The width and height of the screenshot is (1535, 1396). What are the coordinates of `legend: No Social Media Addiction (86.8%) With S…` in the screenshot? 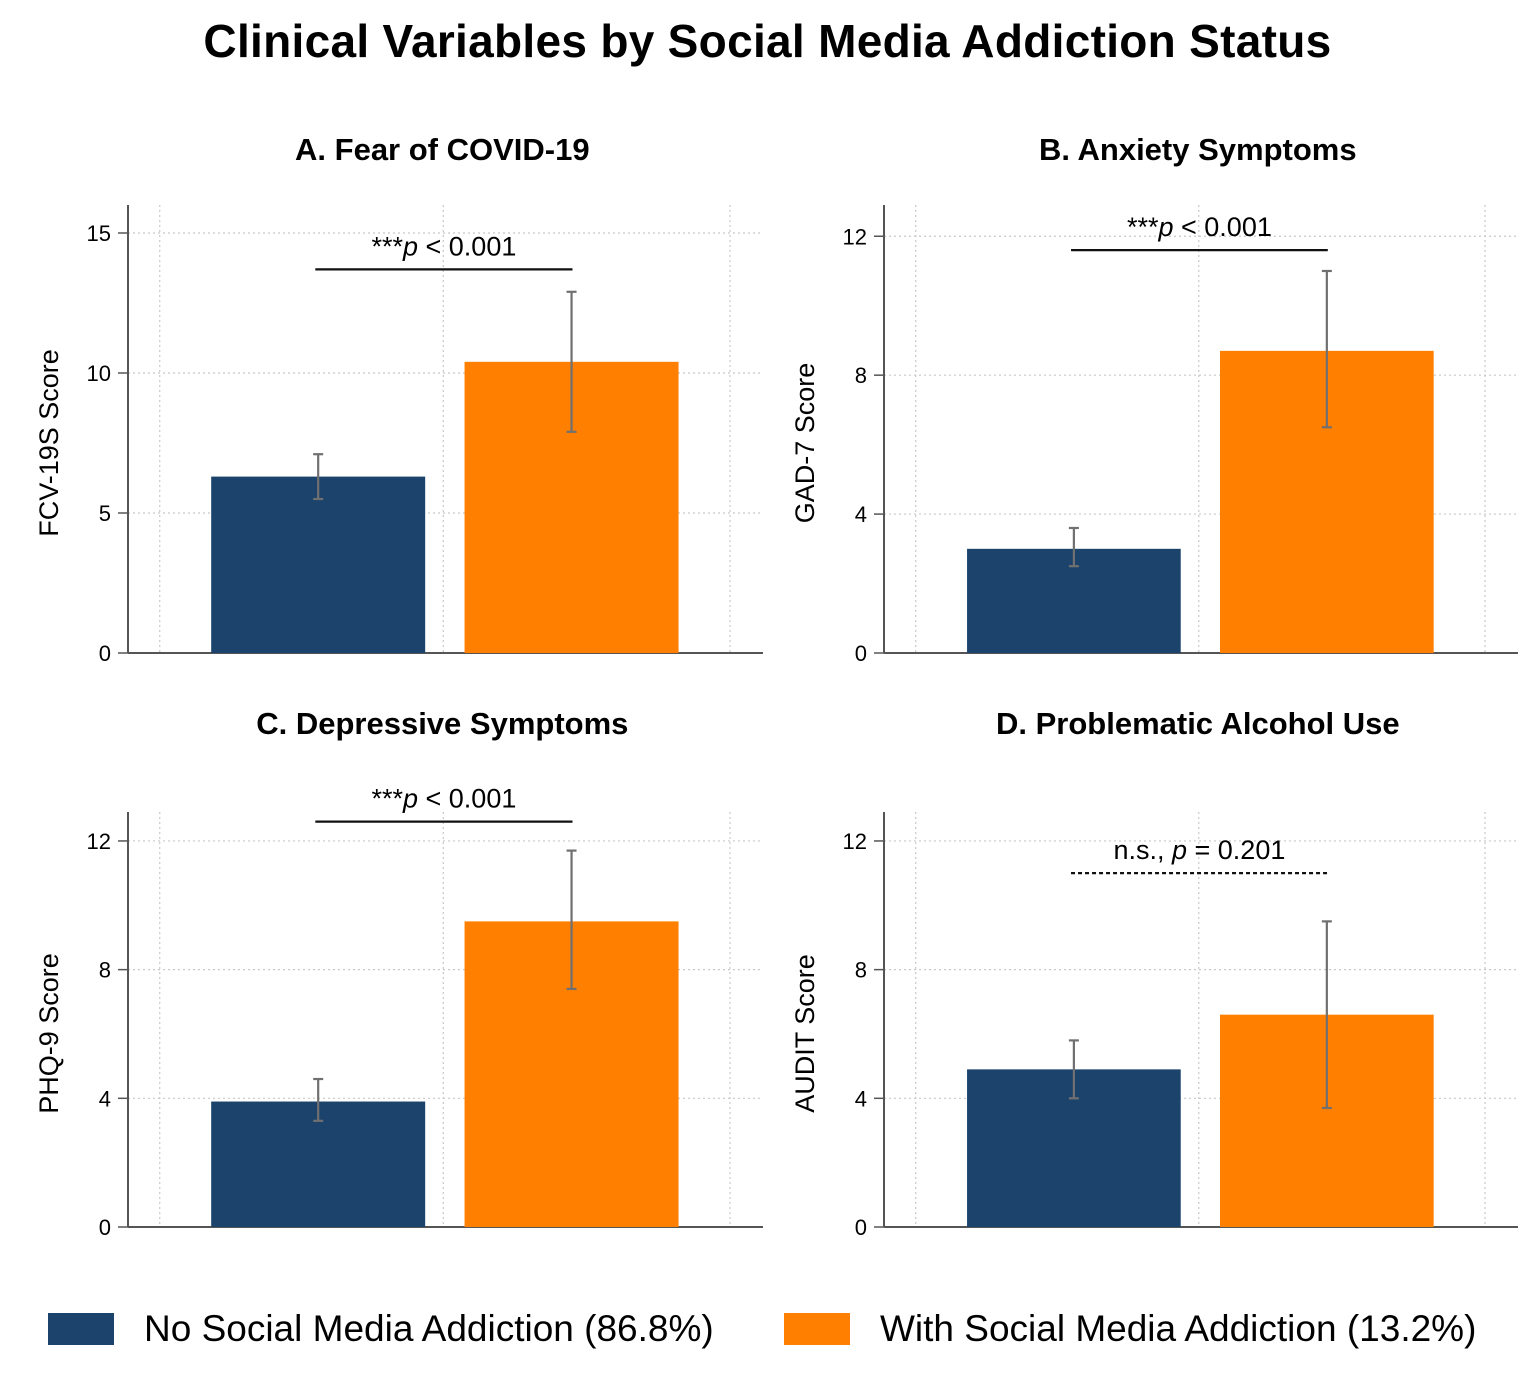 It's located at (767, 1330).